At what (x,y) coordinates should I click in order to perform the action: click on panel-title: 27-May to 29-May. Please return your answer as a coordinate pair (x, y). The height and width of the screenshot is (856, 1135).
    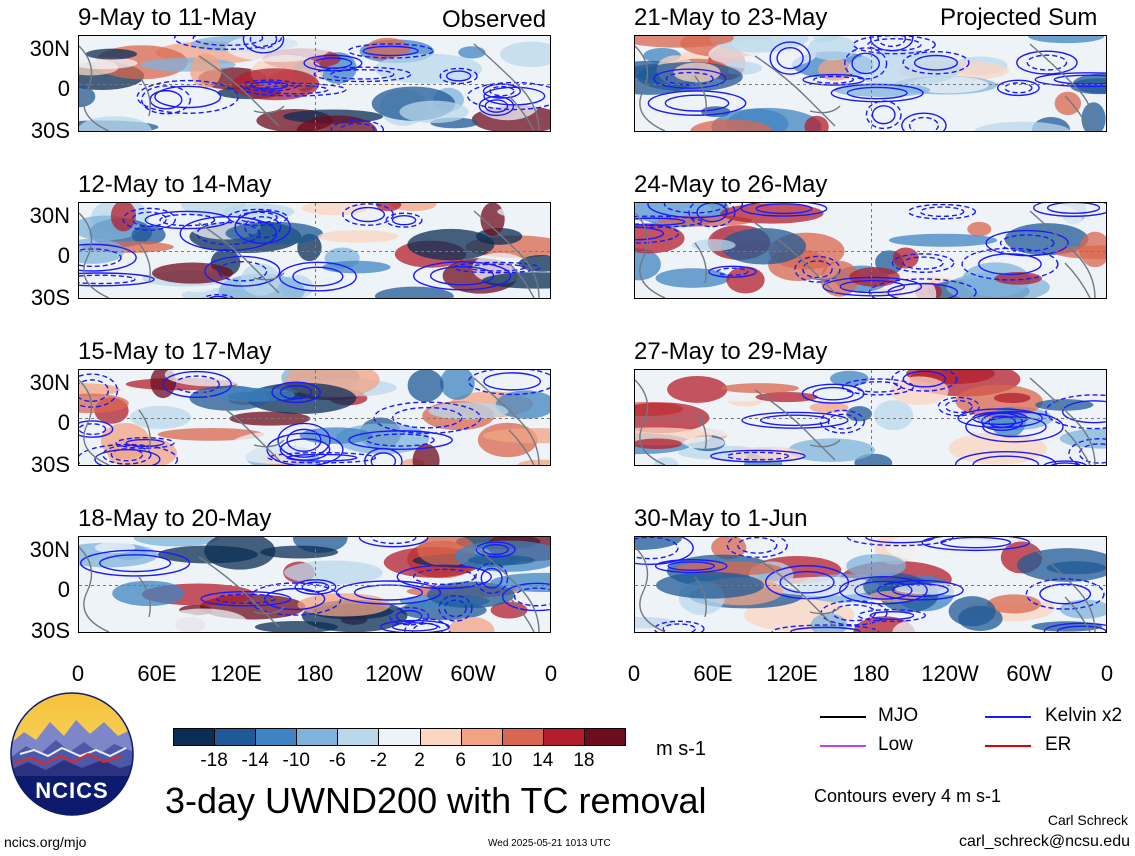
    Looking at the image, I should click on (731, 351).